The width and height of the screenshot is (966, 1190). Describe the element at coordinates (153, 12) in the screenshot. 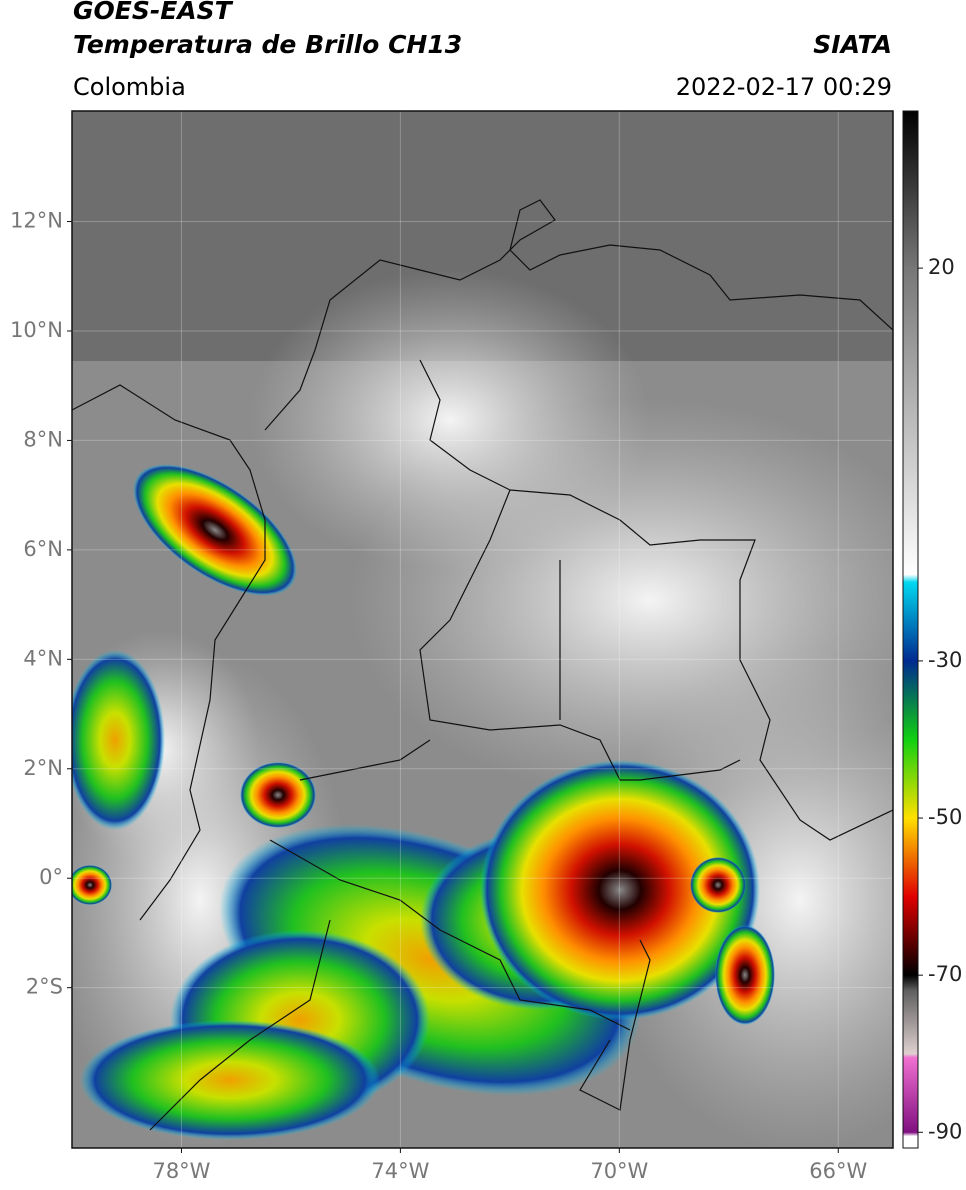

I see `title: GOES-EAST` at that location.